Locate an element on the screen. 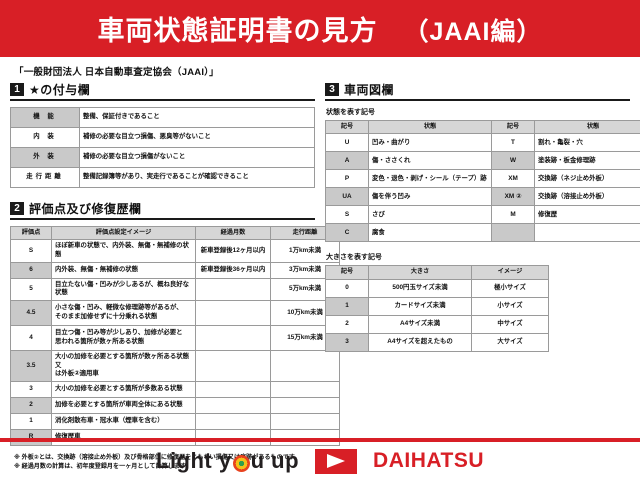 Image resolution: width=640 pixels, height=480 pixels. eval-image: 小さな傷・凹み、軽微な修理跡等があるが、 そのまま加修せずに十分乗れる状態 is located at coordinates (123, 312).